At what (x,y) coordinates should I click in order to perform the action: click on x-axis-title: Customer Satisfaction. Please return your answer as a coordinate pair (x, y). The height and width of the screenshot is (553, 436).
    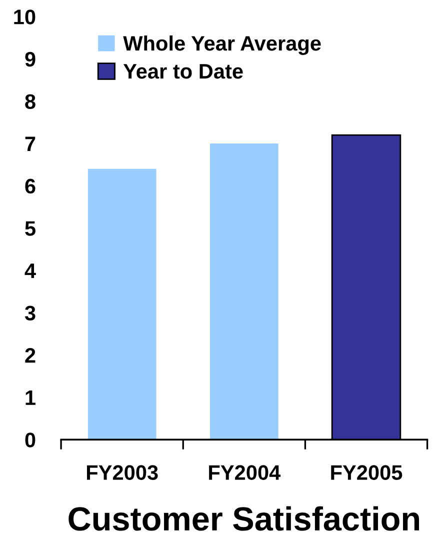
    Looking at the image, I should click on (243, 518).